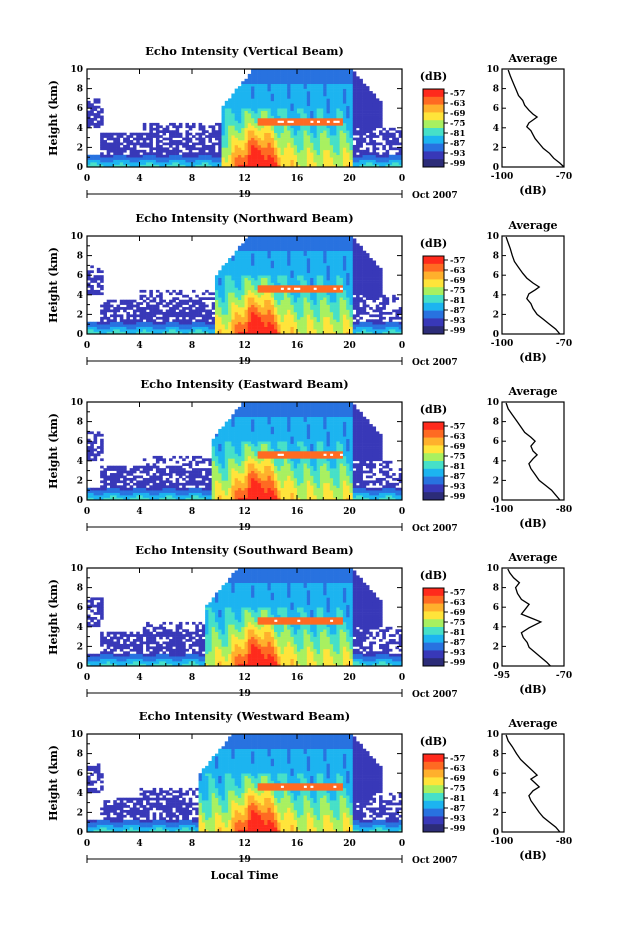 The width and height of the screenshot is (617, 929). I want to click on y-tick-label: 2, so click(80, 315).